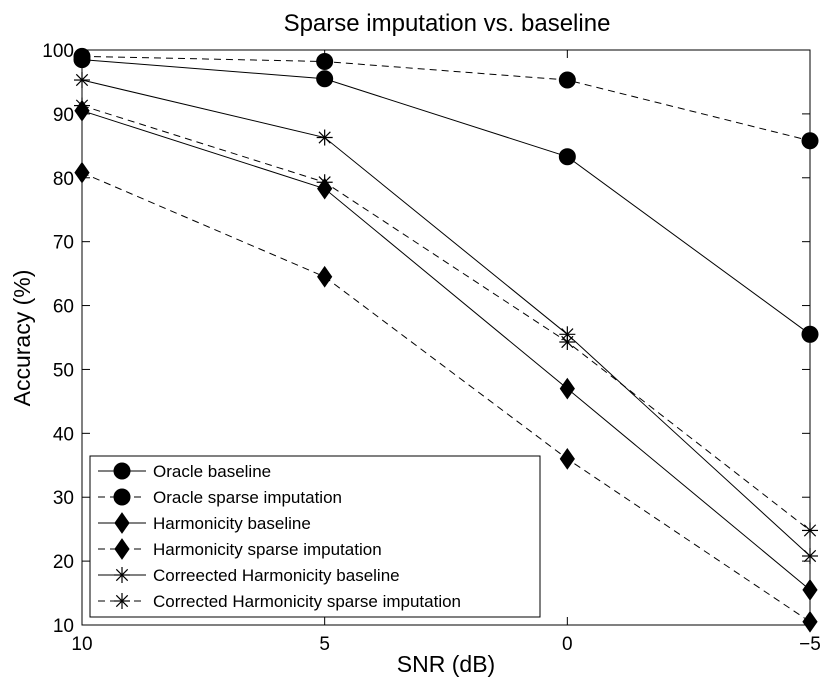 The image size is (830, 687). Describe the element at coordinates (63, 434) in the screenshot. I see `y-tick-label: 40` at that location.